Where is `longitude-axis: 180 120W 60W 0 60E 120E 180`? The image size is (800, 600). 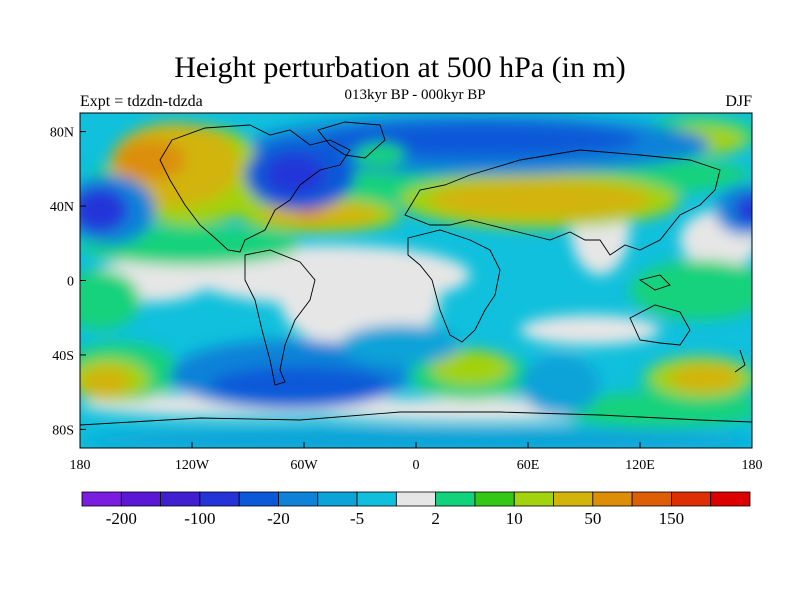
longitude-axis: 180 120W 60W 0 60E 120E 180 is located at coordinates (416, 457).